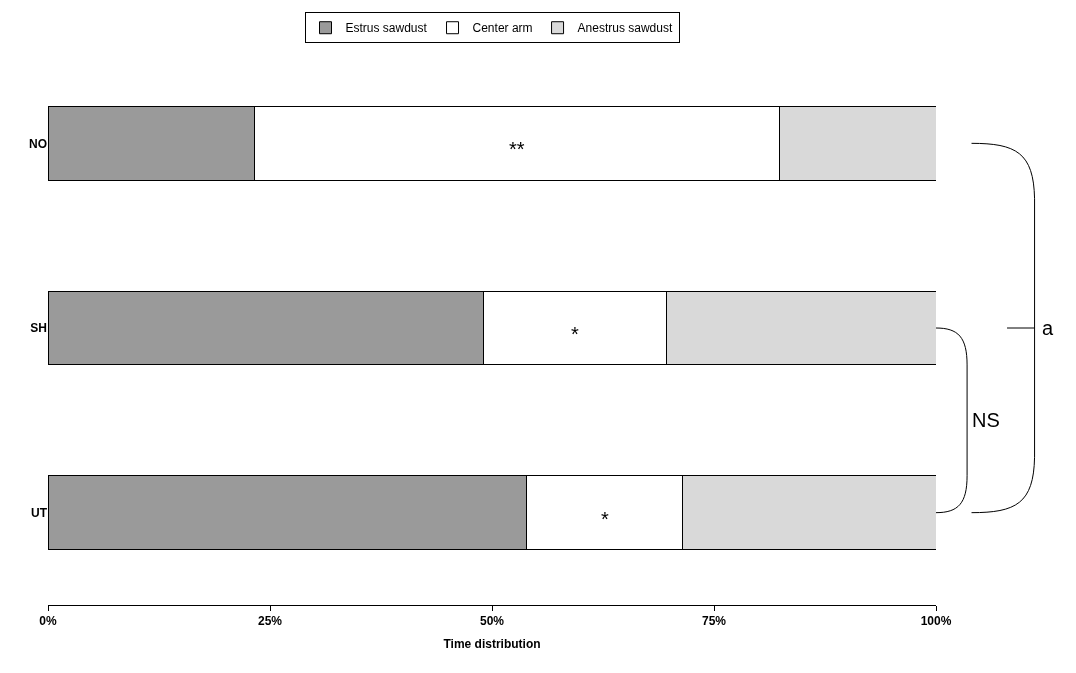 The width and height of the screenshot is (1076, 673). Describe the element at coordinates (39, 512) in the screenshot. I see `y-tick-label: UT` at that location.